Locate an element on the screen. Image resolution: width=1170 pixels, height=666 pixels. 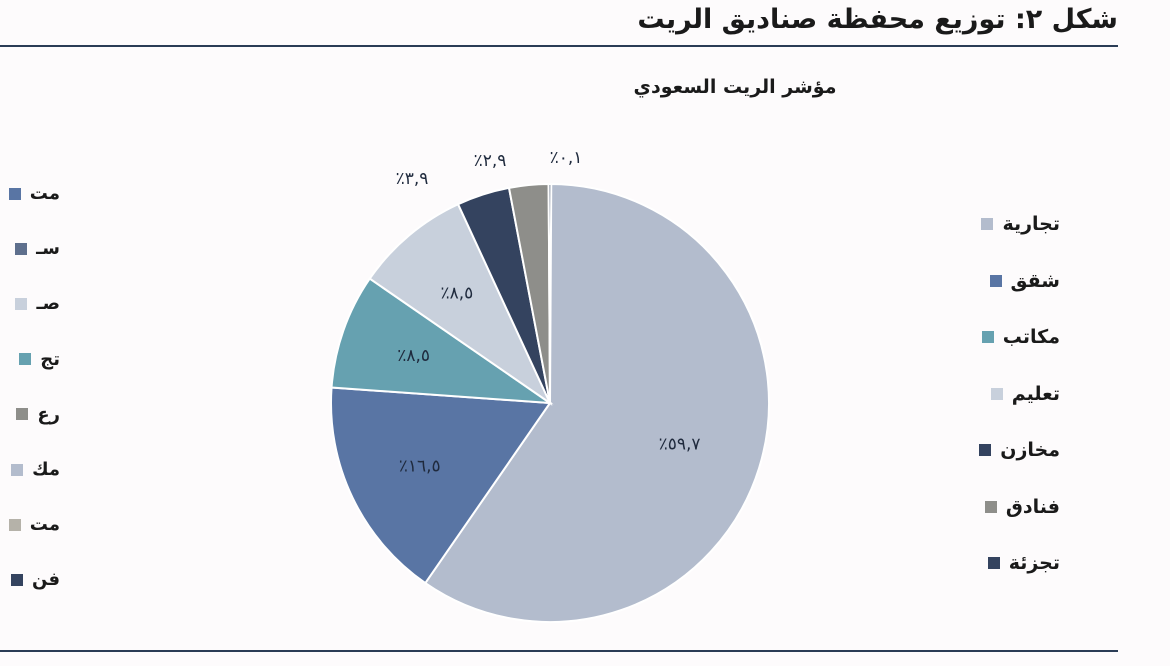
legend-label: صـ is located at coordinates (48, 304).